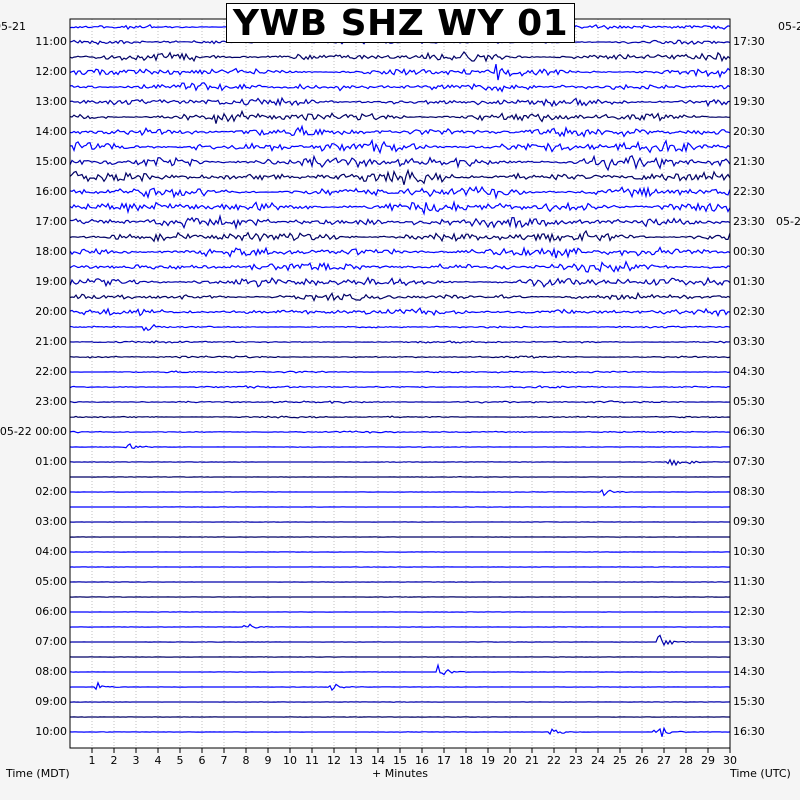  I want to click on x-tick-label: 29, so click(708, 760).